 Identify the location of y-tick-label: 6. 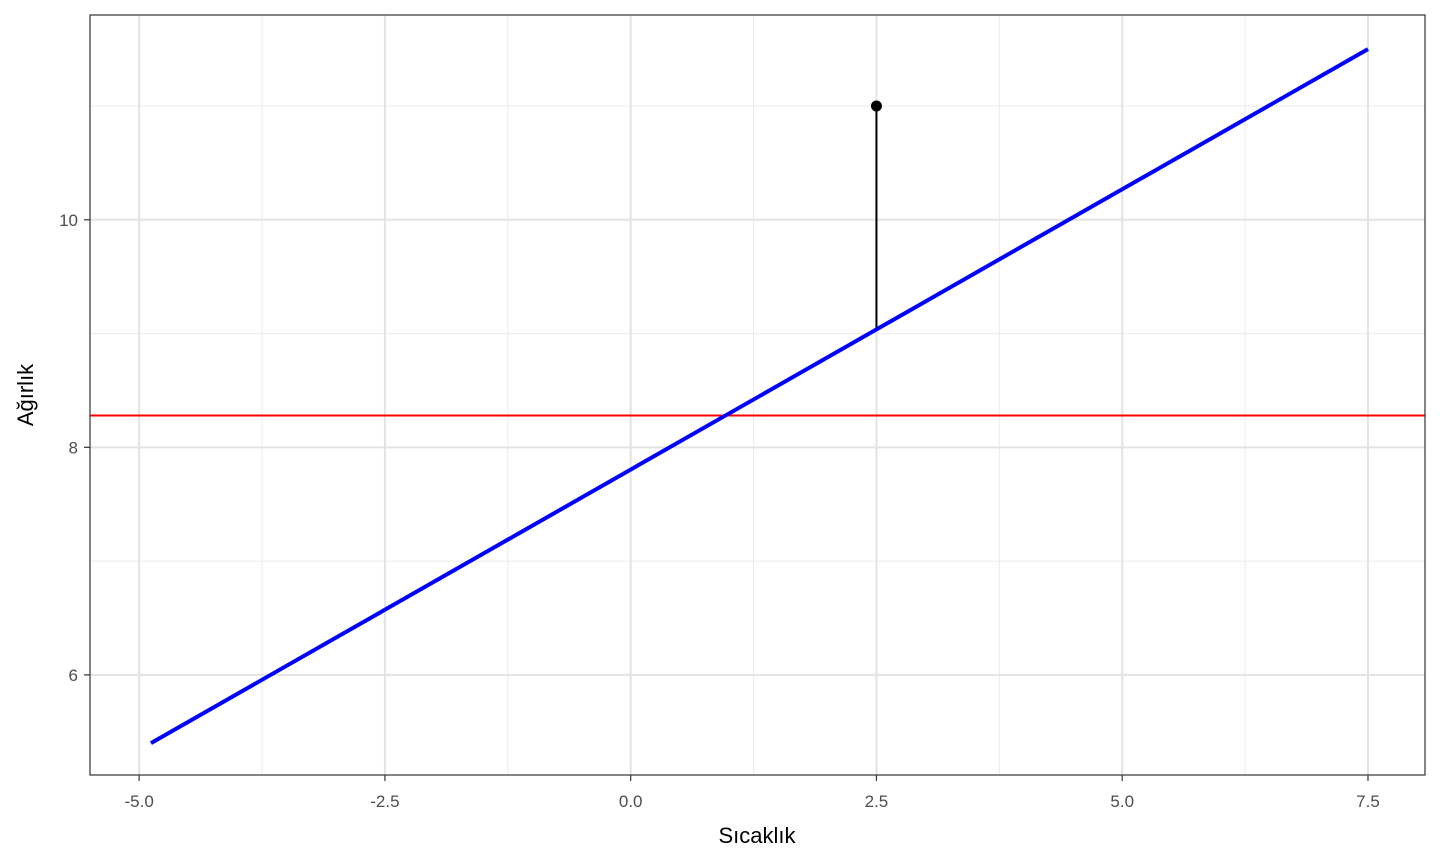
(73, 675).